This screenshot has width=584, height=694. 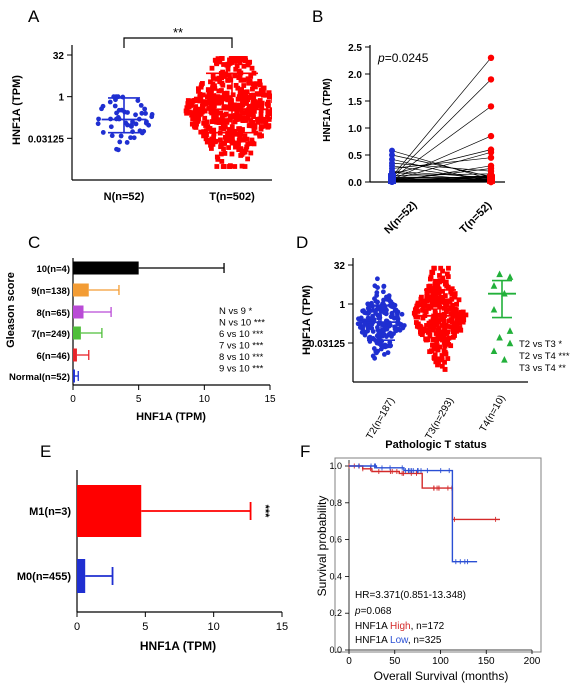 I want to click on panel-c-category-label: 7(n=249), so click(x=50, y=334).